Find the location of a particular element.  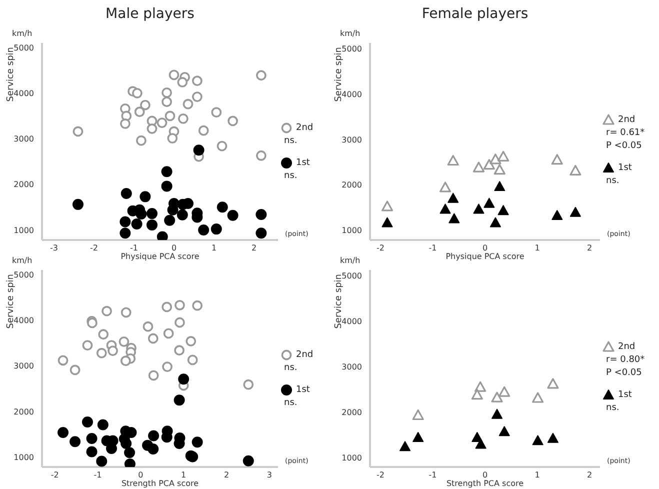

x-tick-label: 3 is located at coordinates (269, 475).